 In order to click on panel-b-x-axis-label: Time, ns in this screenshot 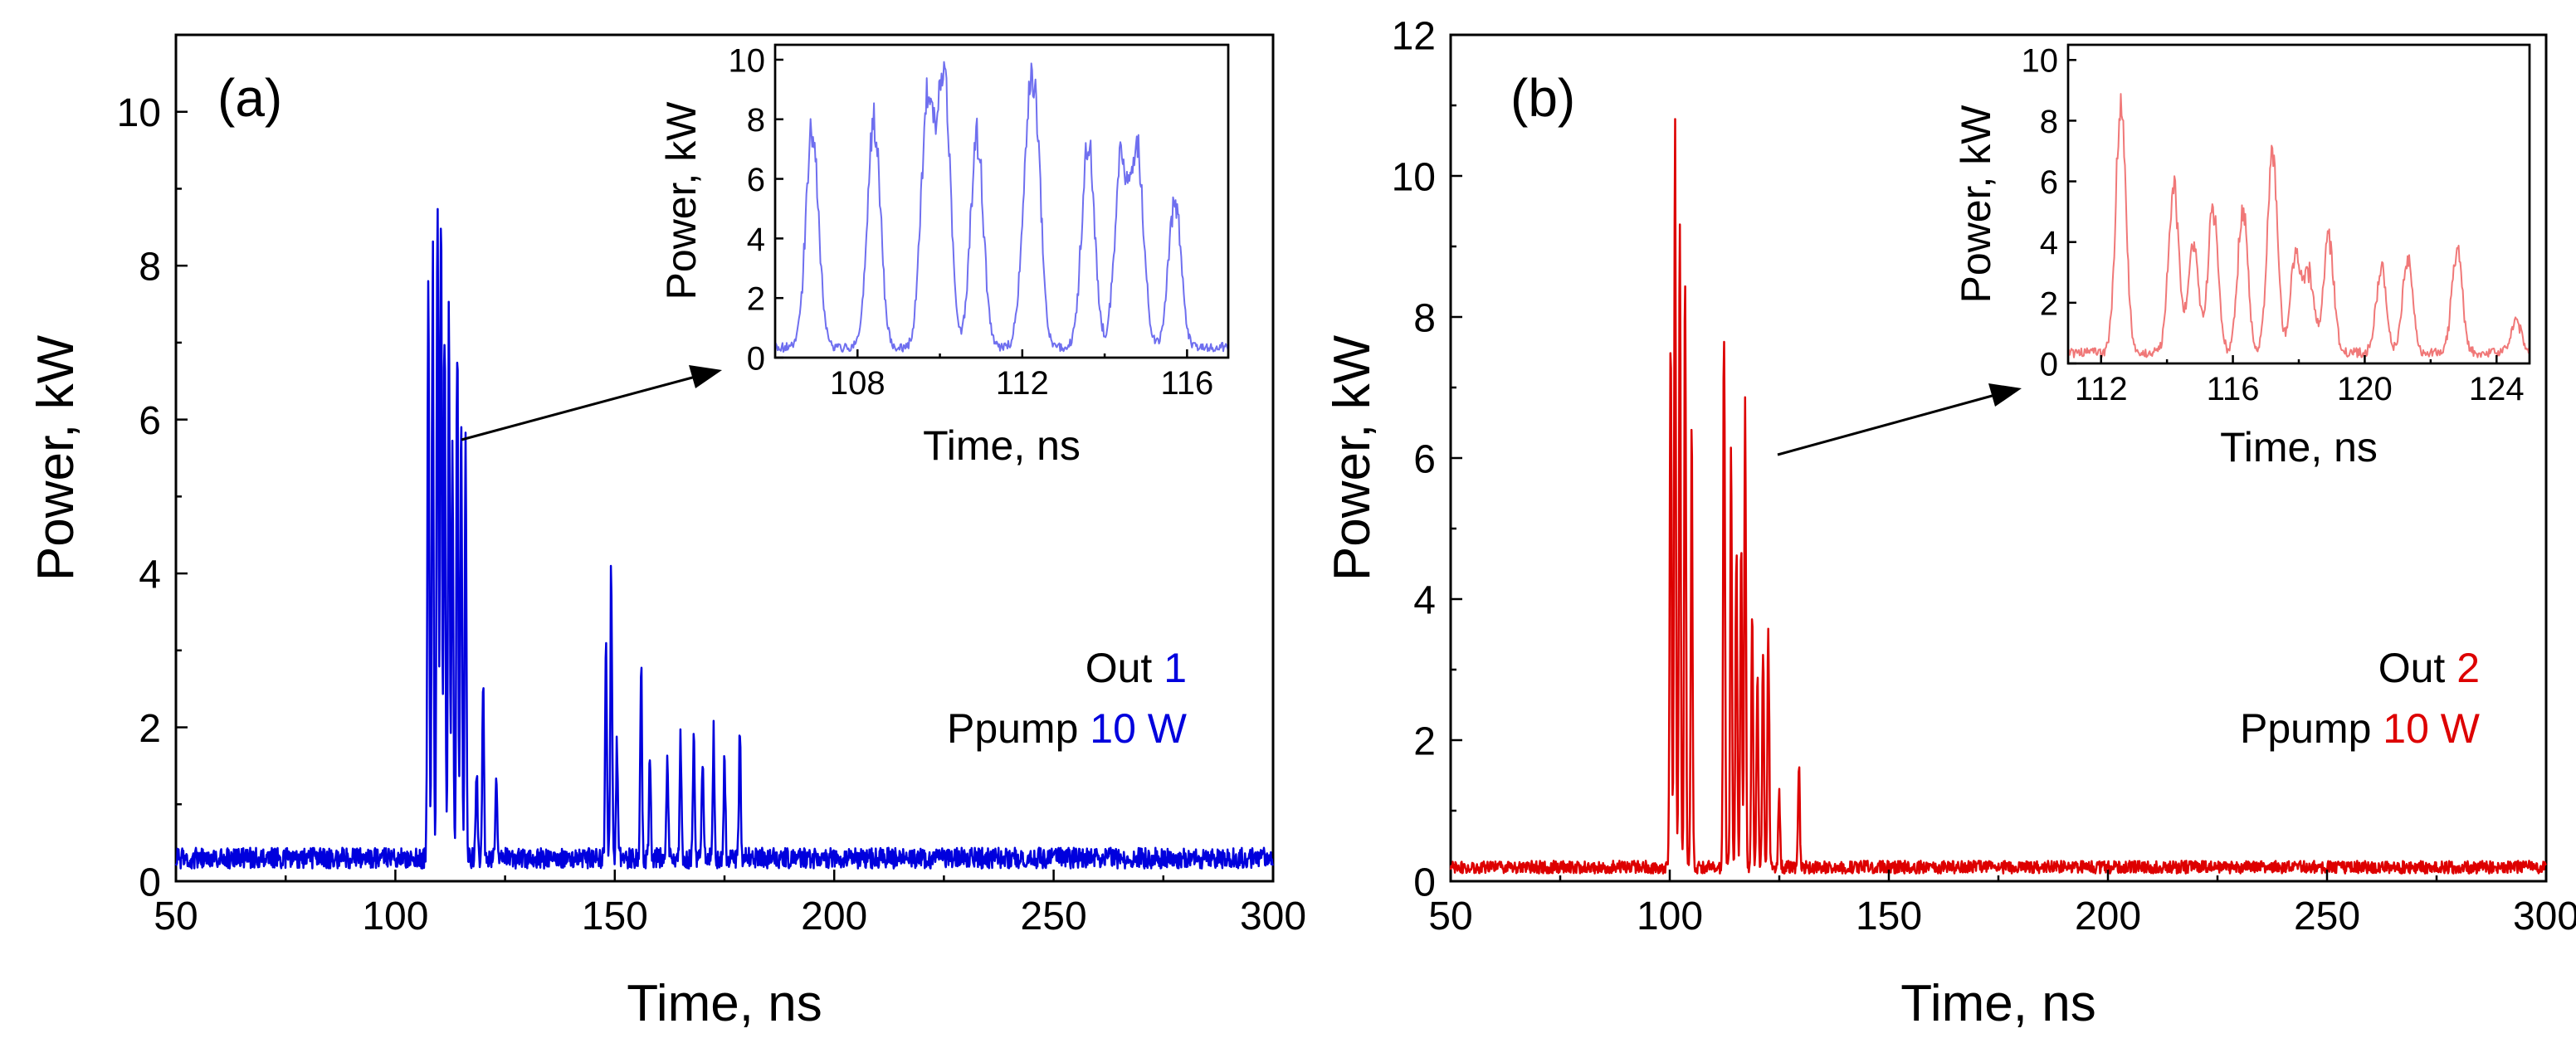, I will do `click(1998, 1004)`.